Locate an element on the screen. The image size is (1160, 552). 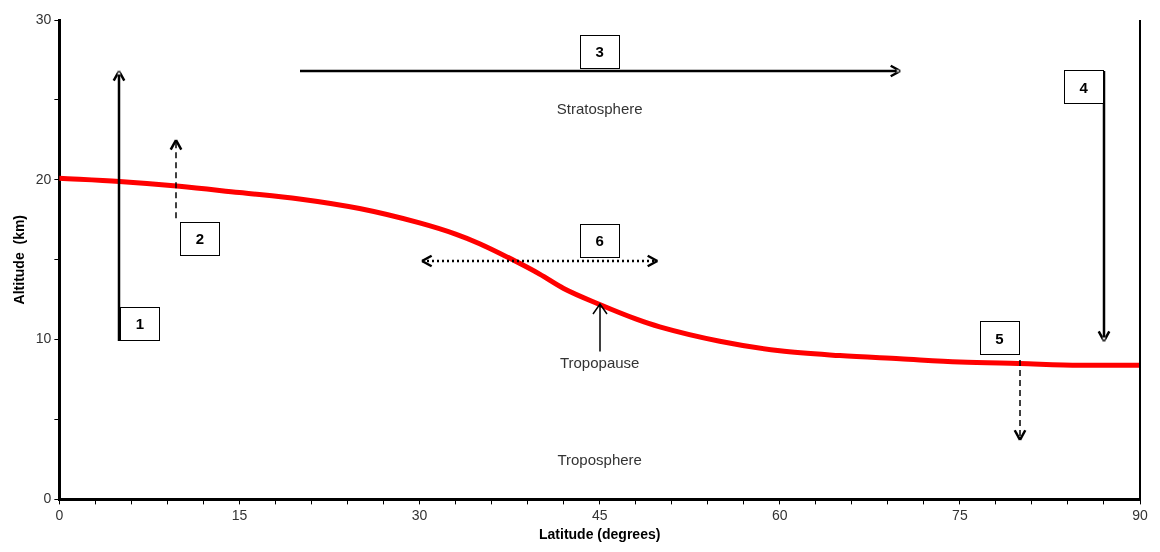
y-tick-label: 0 is located at coordinates (47, 498).